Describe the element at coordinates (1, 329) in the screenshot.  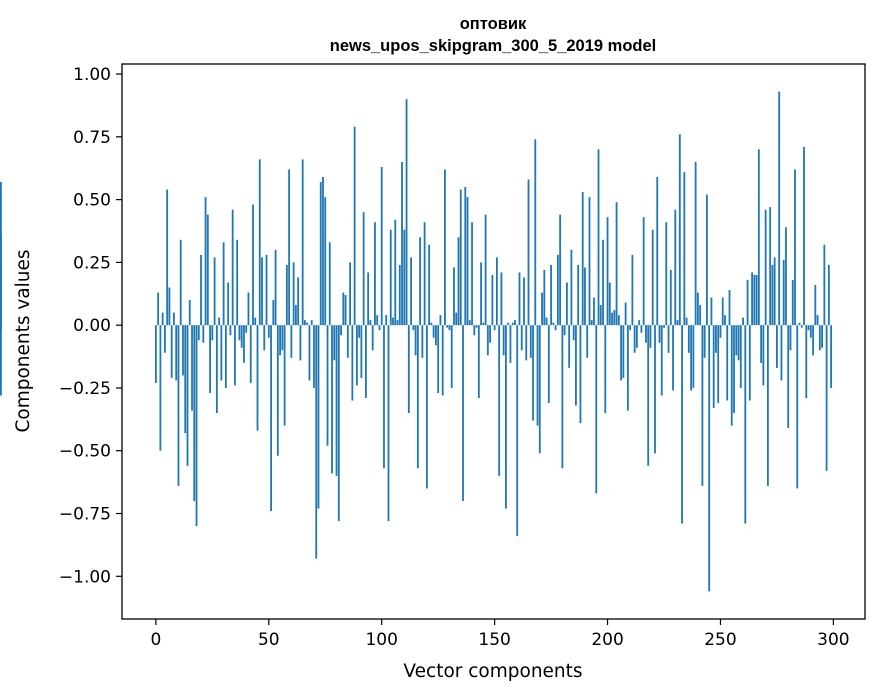
I see `bar-component-undefined` at that location.